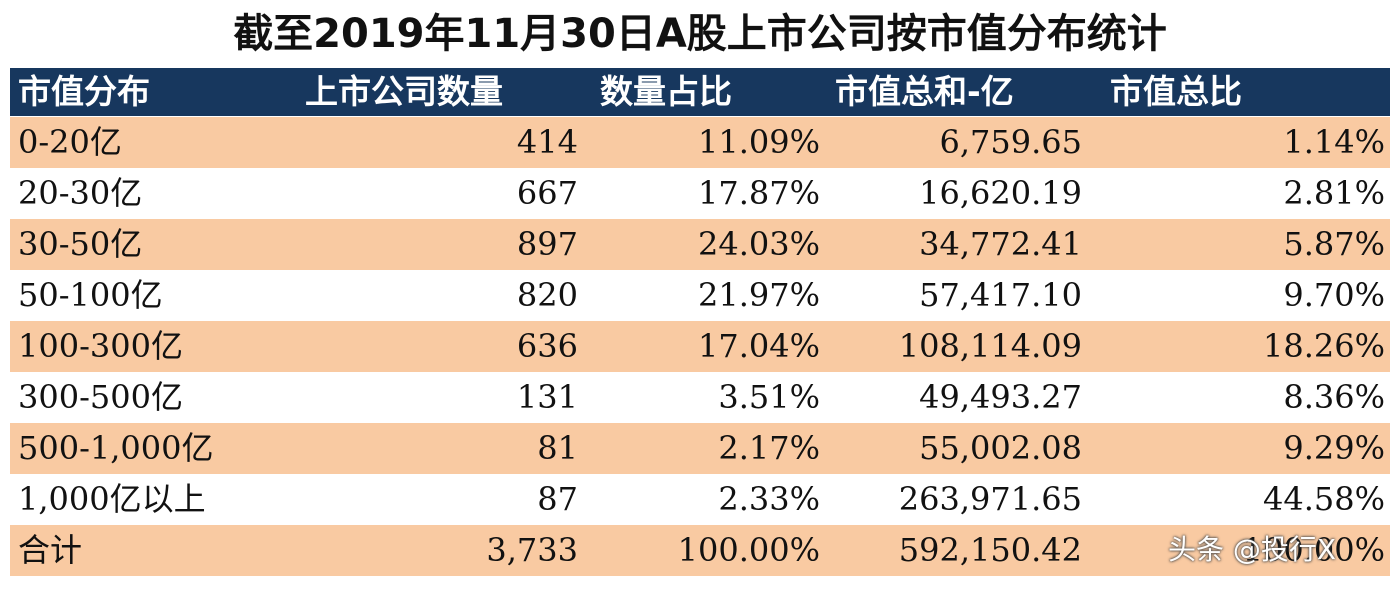  I want to click on table-cell: 18.26%, so click(1323, 346).